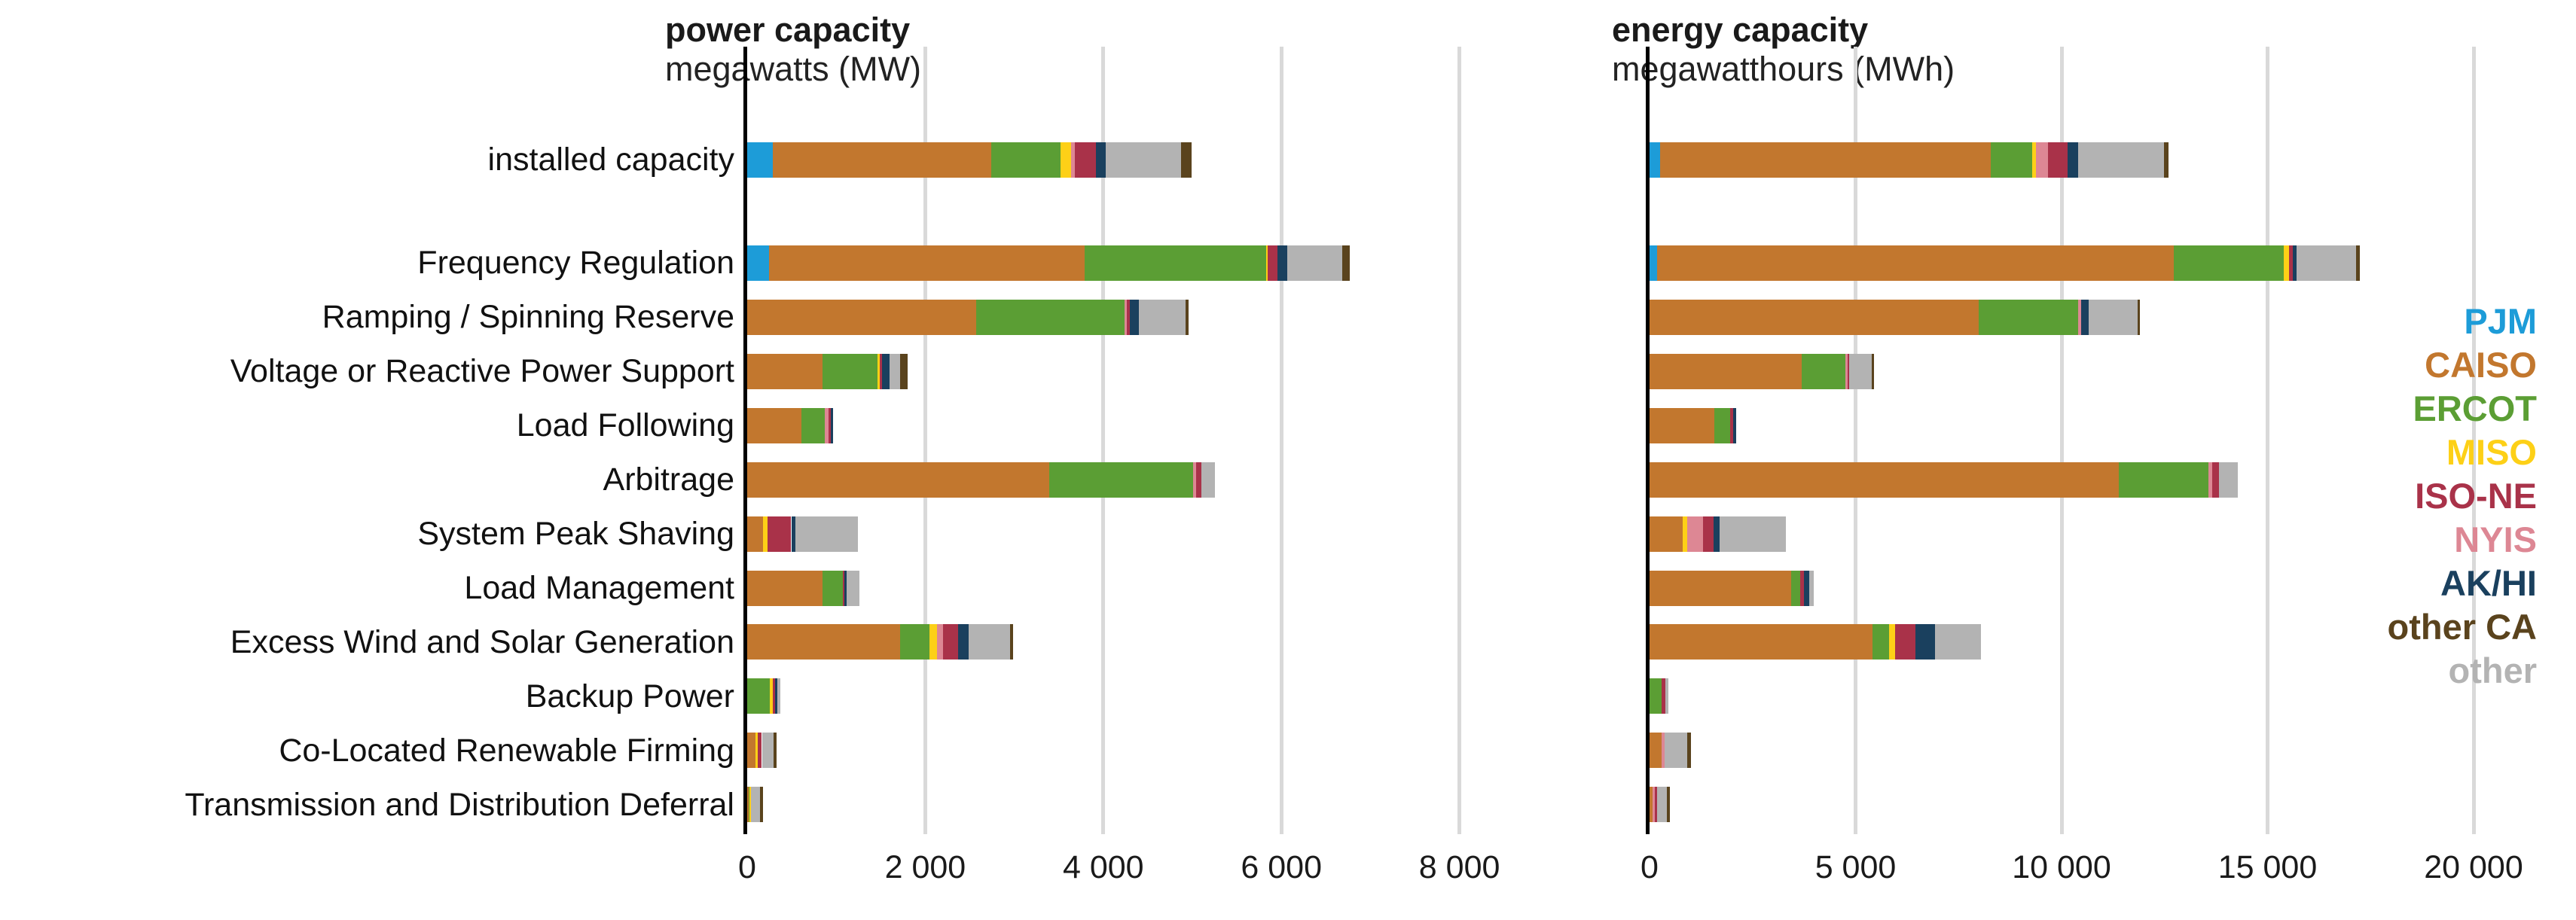 This screenshot has width=2576, height=920. Describe the element at coordinates (2462, 627) in the screenshot. I see `legend-item-other-ca: other CA` at that location.